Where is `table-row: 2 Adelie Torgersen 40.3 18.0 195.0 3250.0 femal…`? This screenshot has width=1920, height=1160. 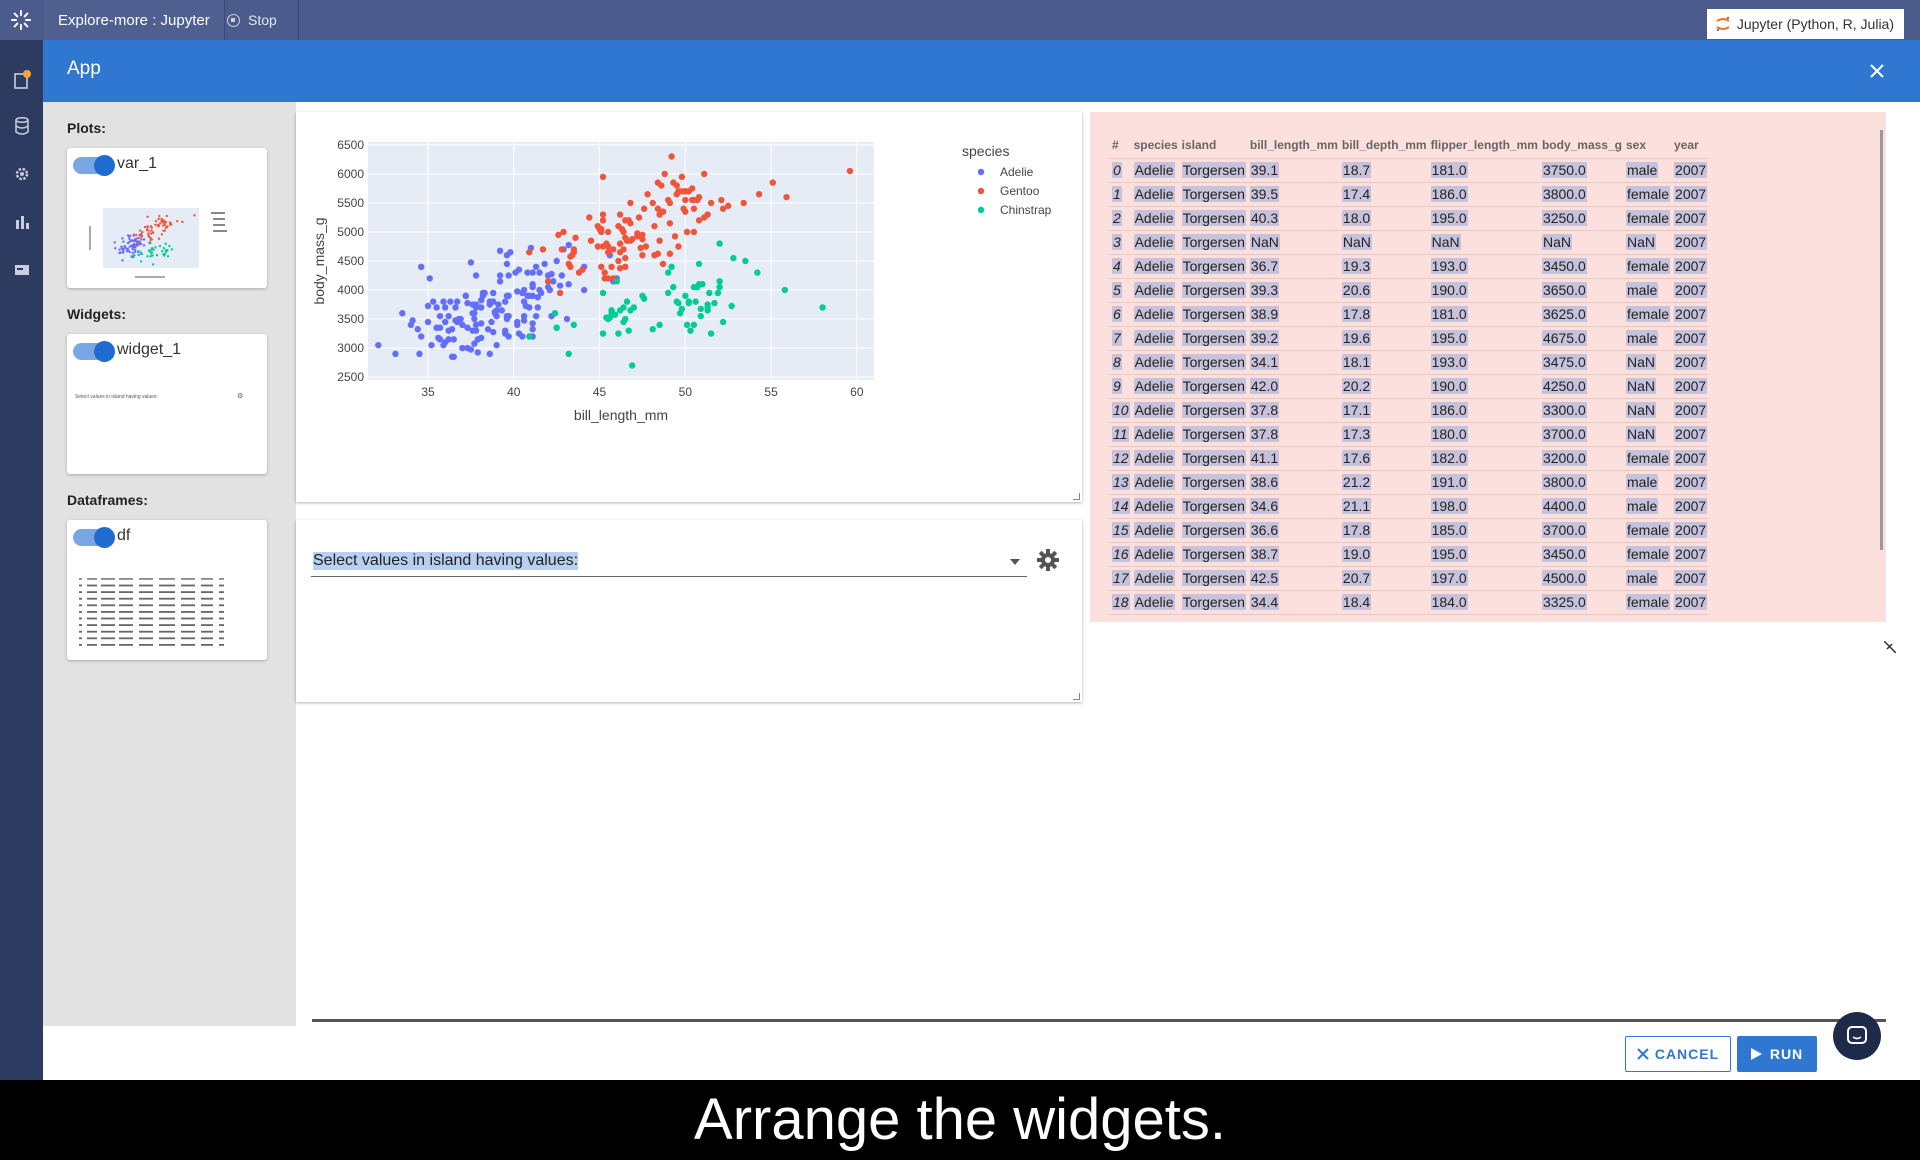
table-row: 2 Adelie Torgersen 40.3 18.0 195.0 3250.0 femal… is located at coordinates (1410, 218).